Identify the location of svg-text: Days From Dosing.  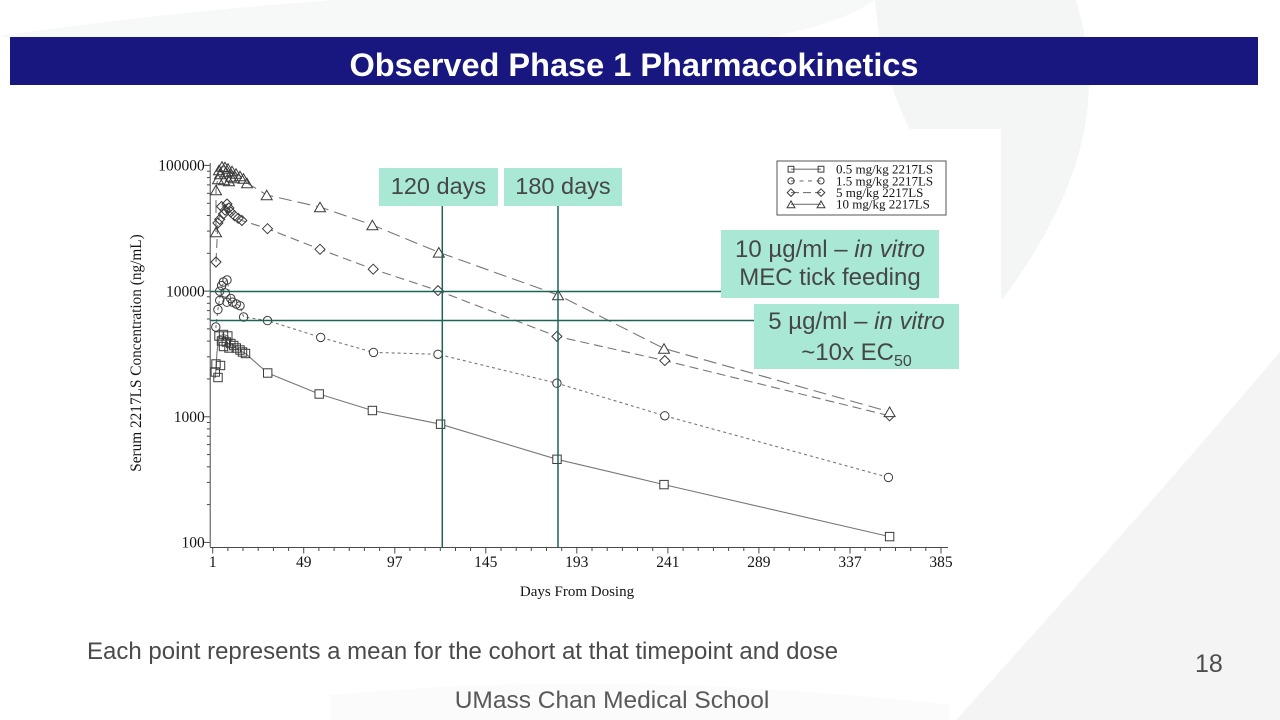
(577, 592).